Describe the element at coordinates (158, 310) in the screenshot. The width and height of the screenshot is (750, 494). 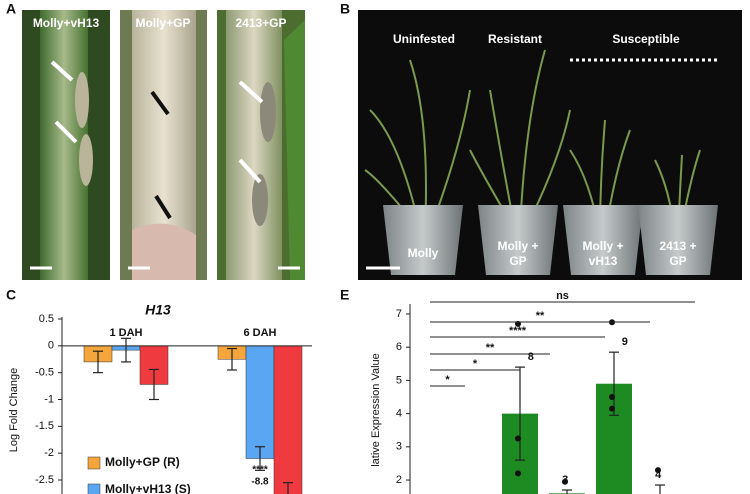
I see `chart-title: H13` at that location.